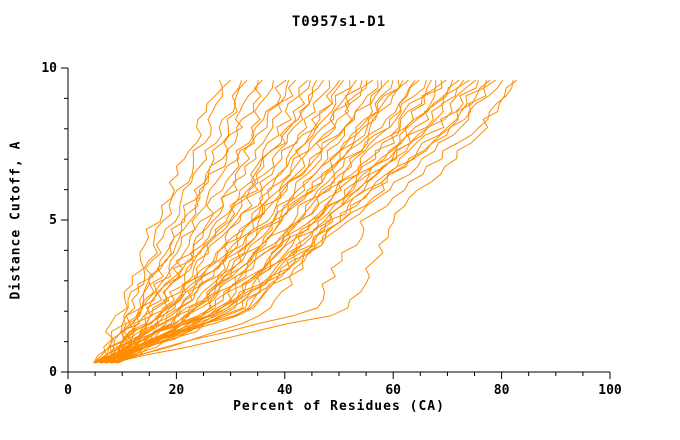  What do you see at coordinates (502, 390) in the screenshot?
I see `x-tick-label: 80` at bounding box center [502, 390].